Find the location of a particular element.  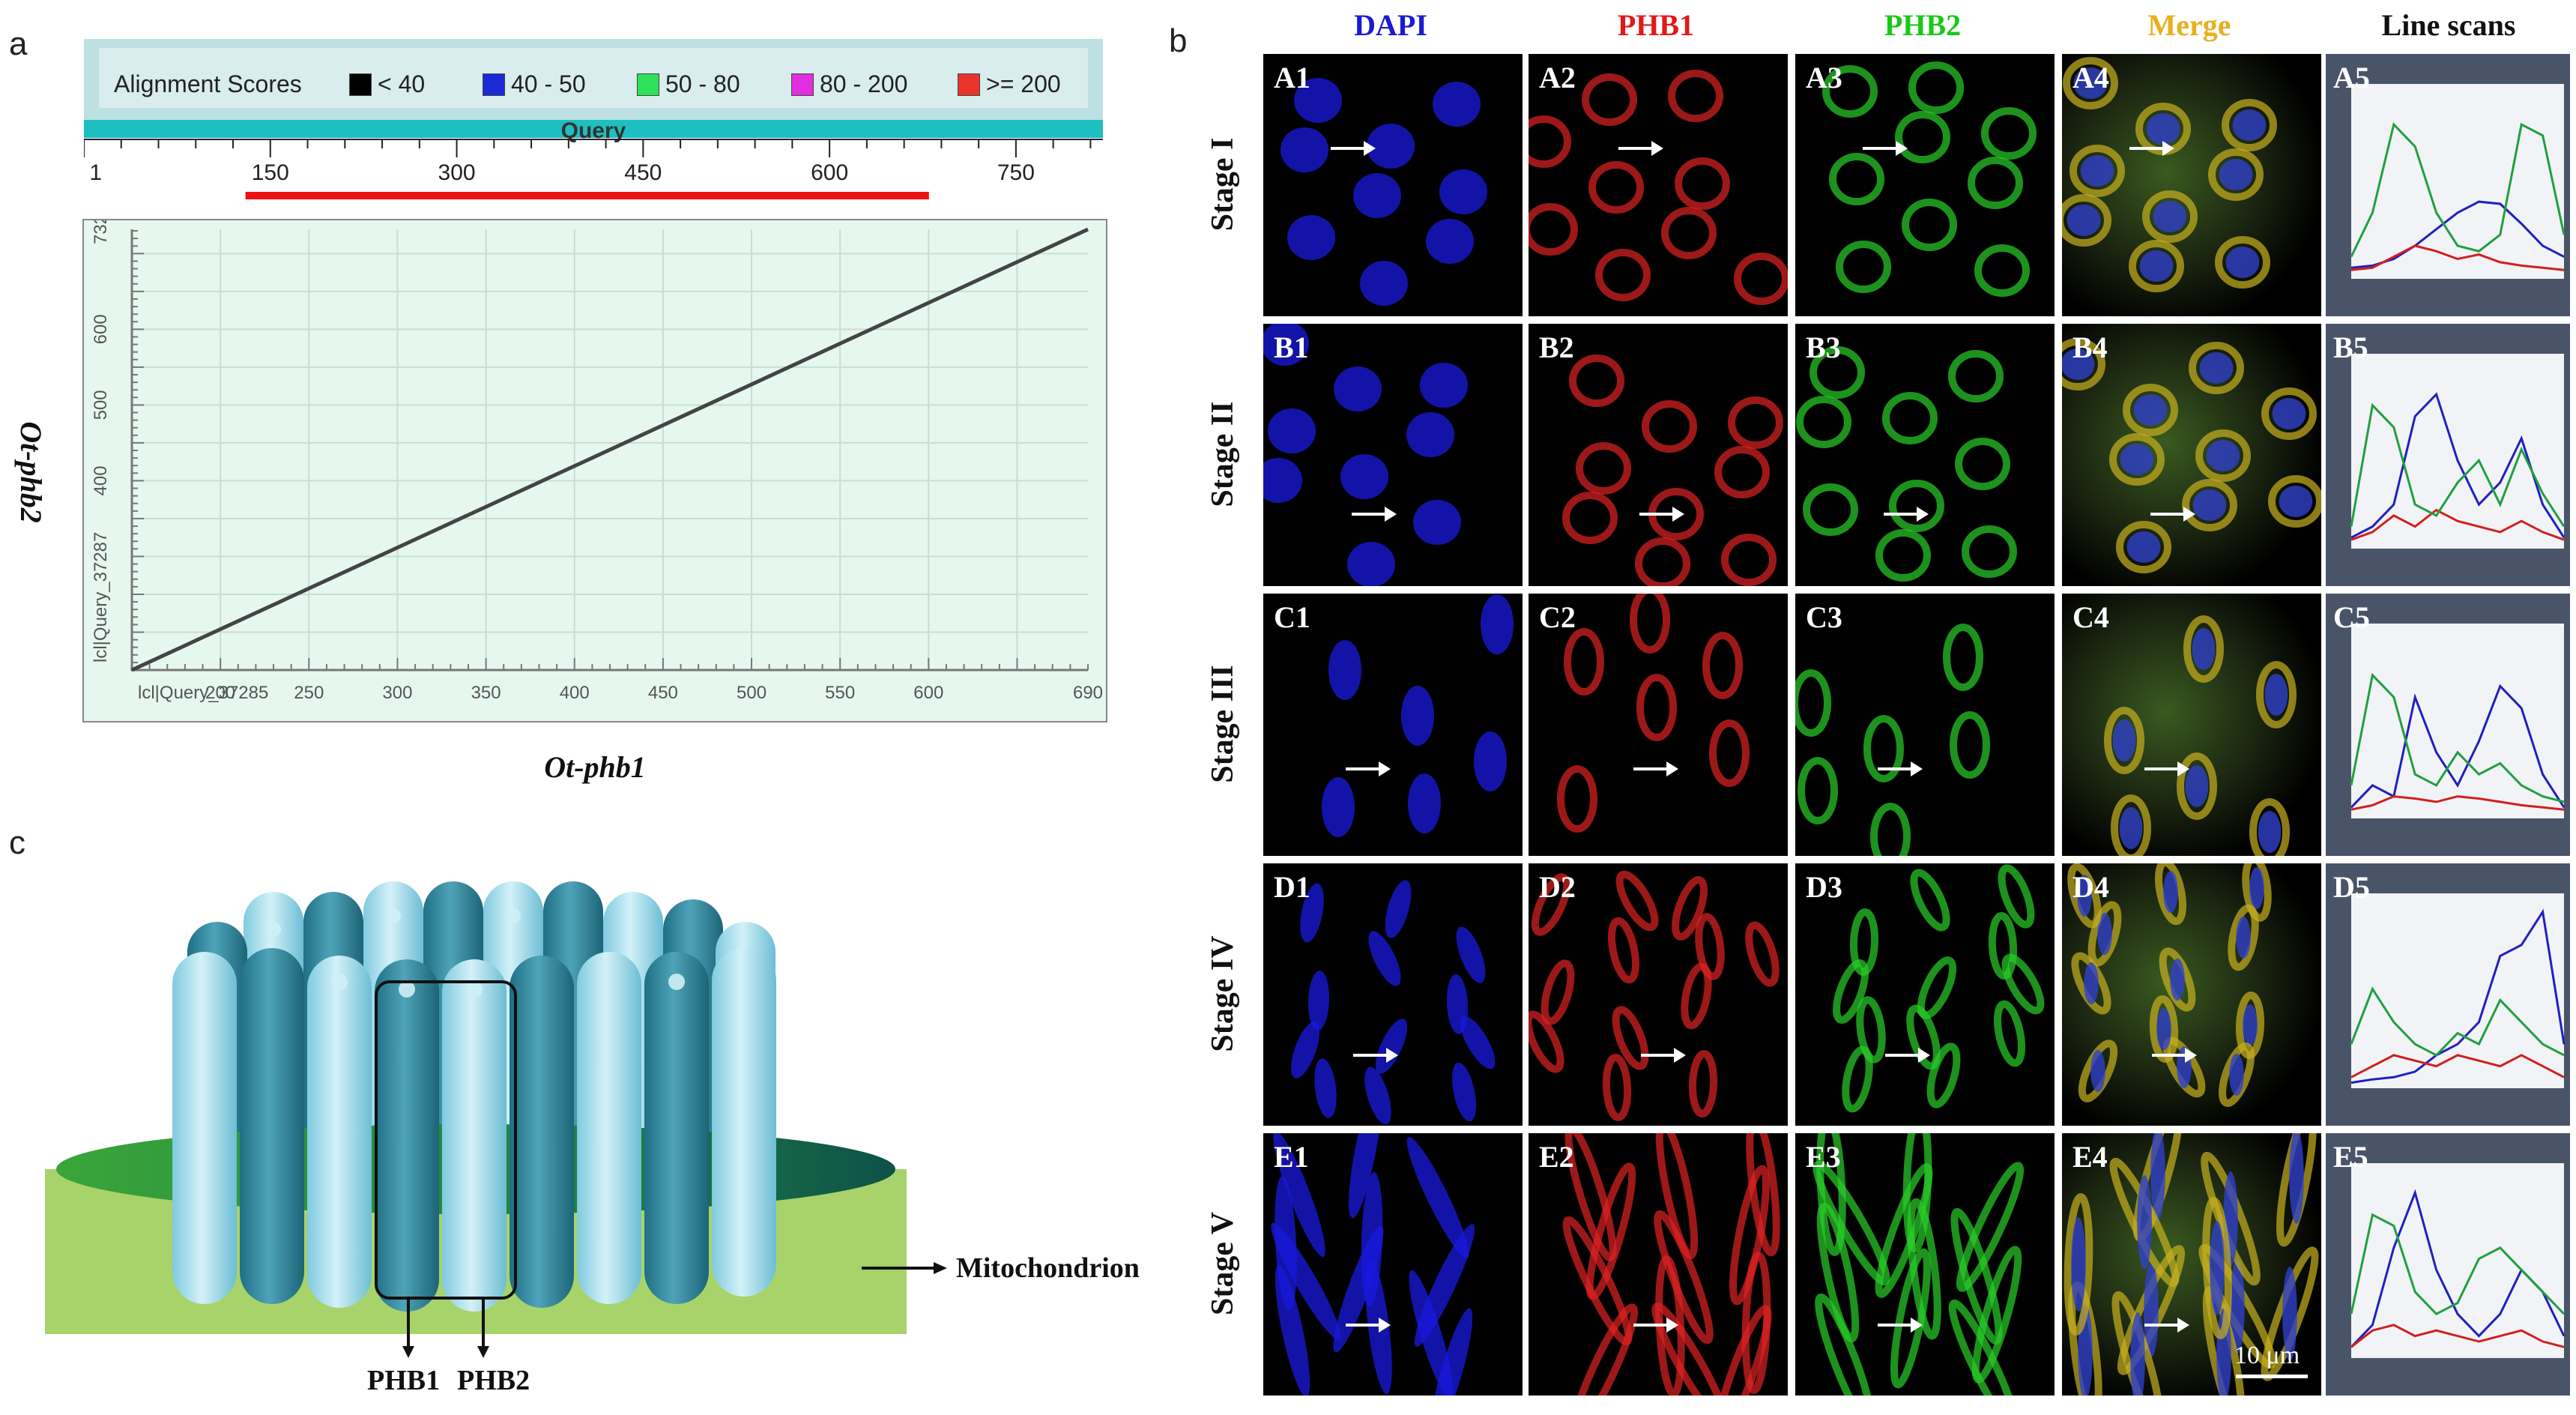

panel-label-a: a is located at coordinates (18, 43).